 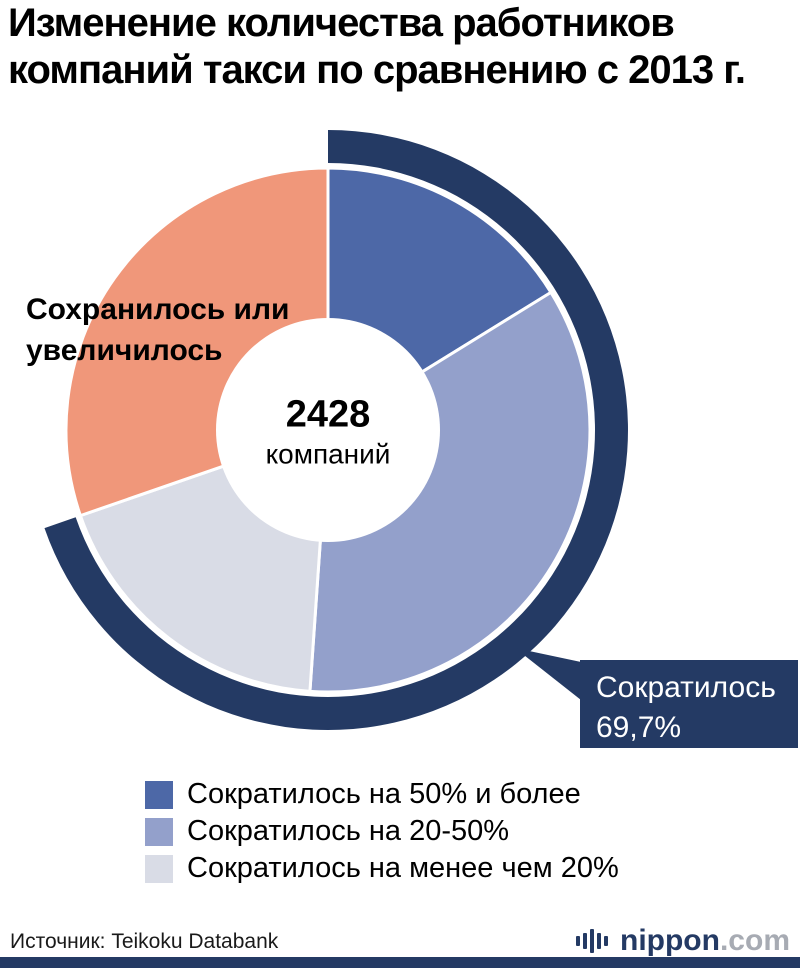 I want to click on legend-item-decrease-20-50: Сократилось на 20-50%, so click(x=382, y=831).